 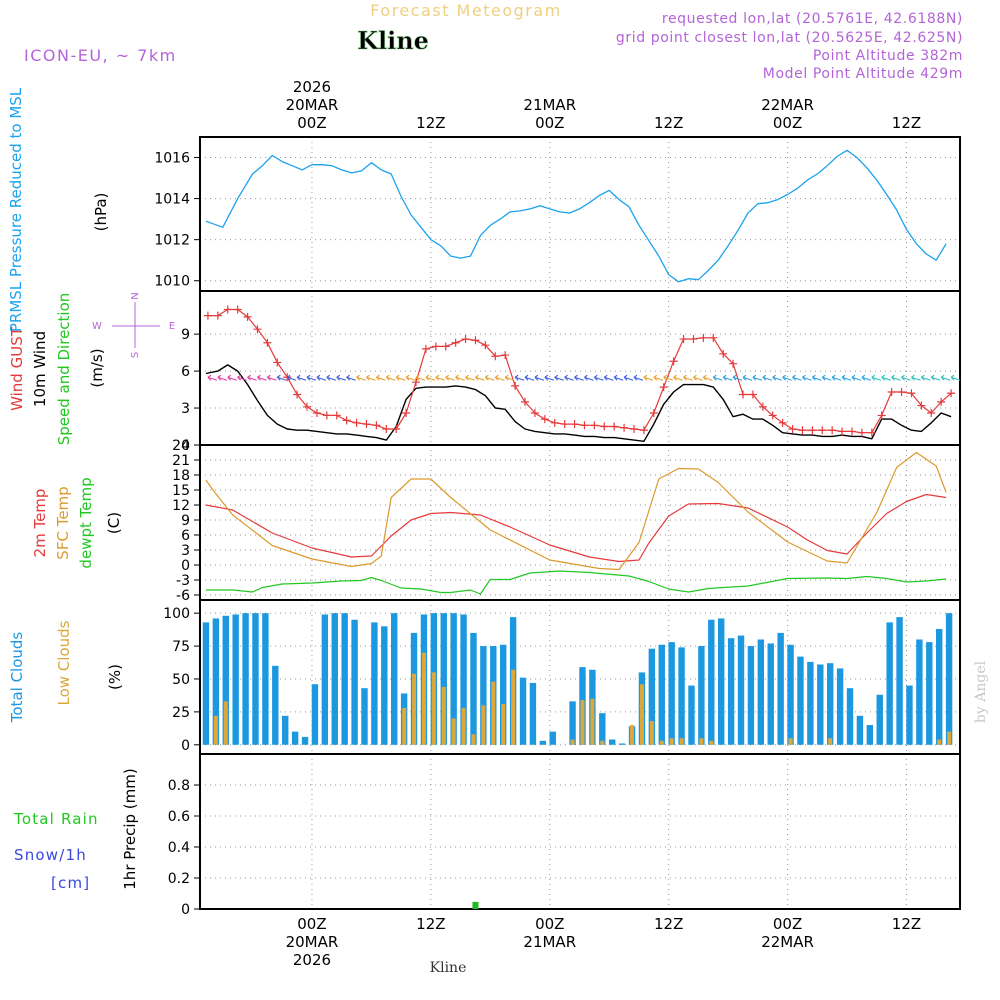 What do you see at coordinates (64, 369) in the screenshot?
I see `wind-dir-label: Speed and Direction` at bounding box center [64, 369].